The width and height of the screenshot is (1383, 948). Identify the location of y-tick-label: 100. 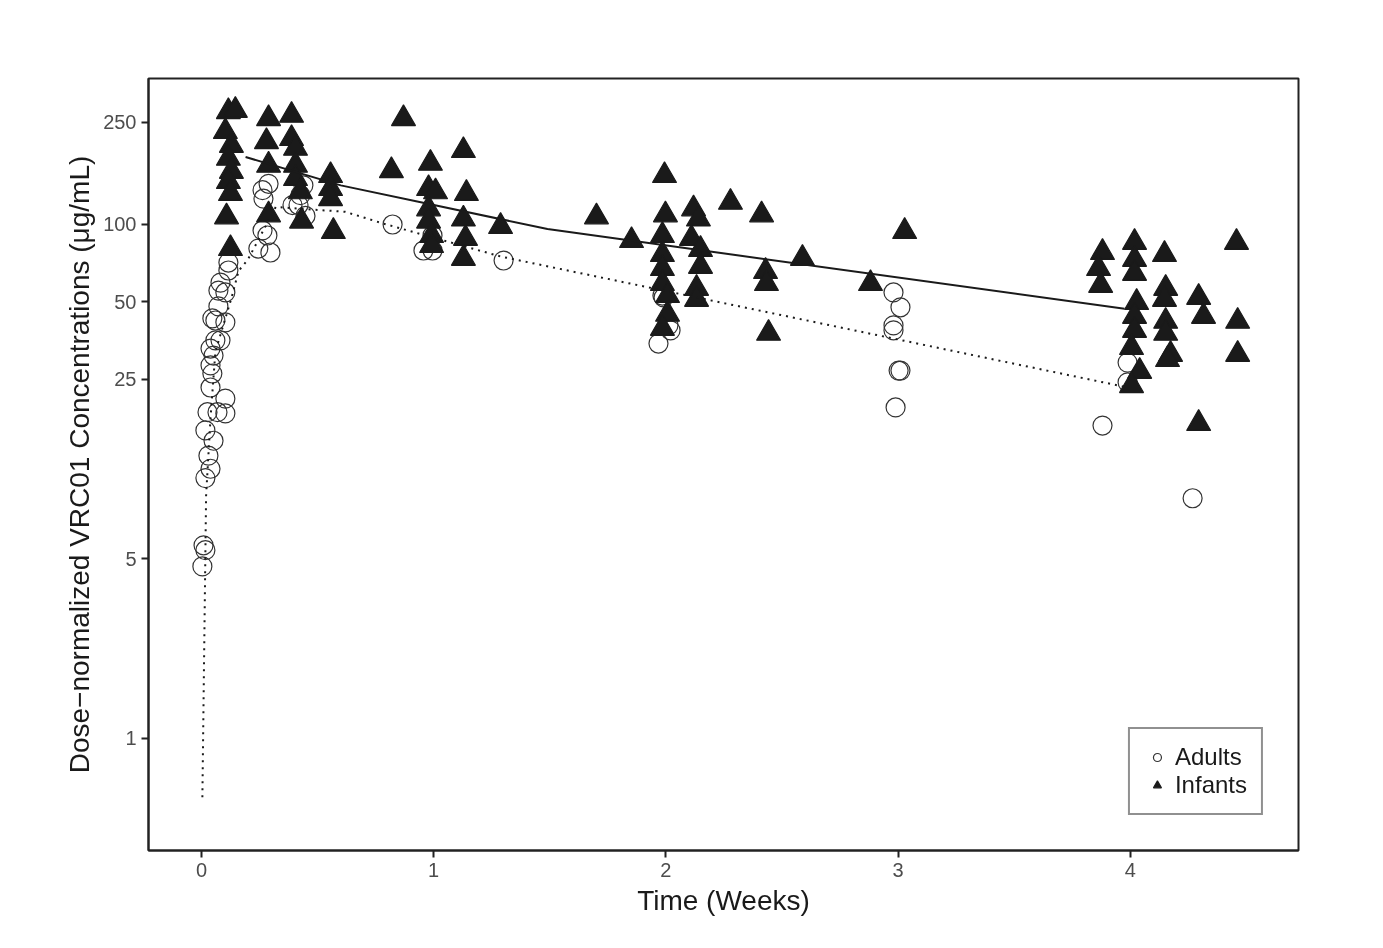
(120, 224).